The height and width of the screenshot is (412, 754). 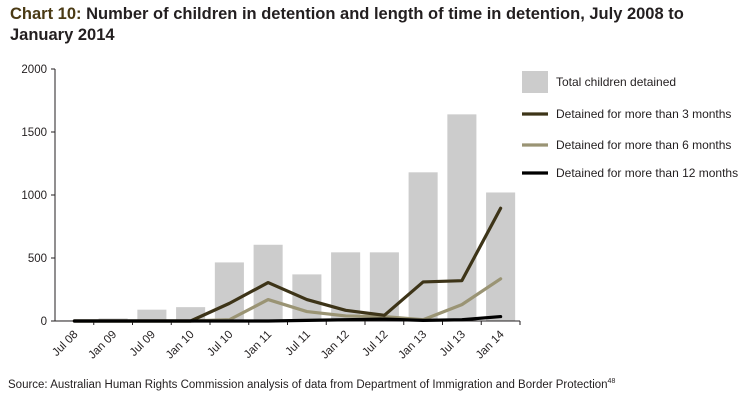 I want to click on x-tick-label: Jul 10, so click(x=220, y=344).